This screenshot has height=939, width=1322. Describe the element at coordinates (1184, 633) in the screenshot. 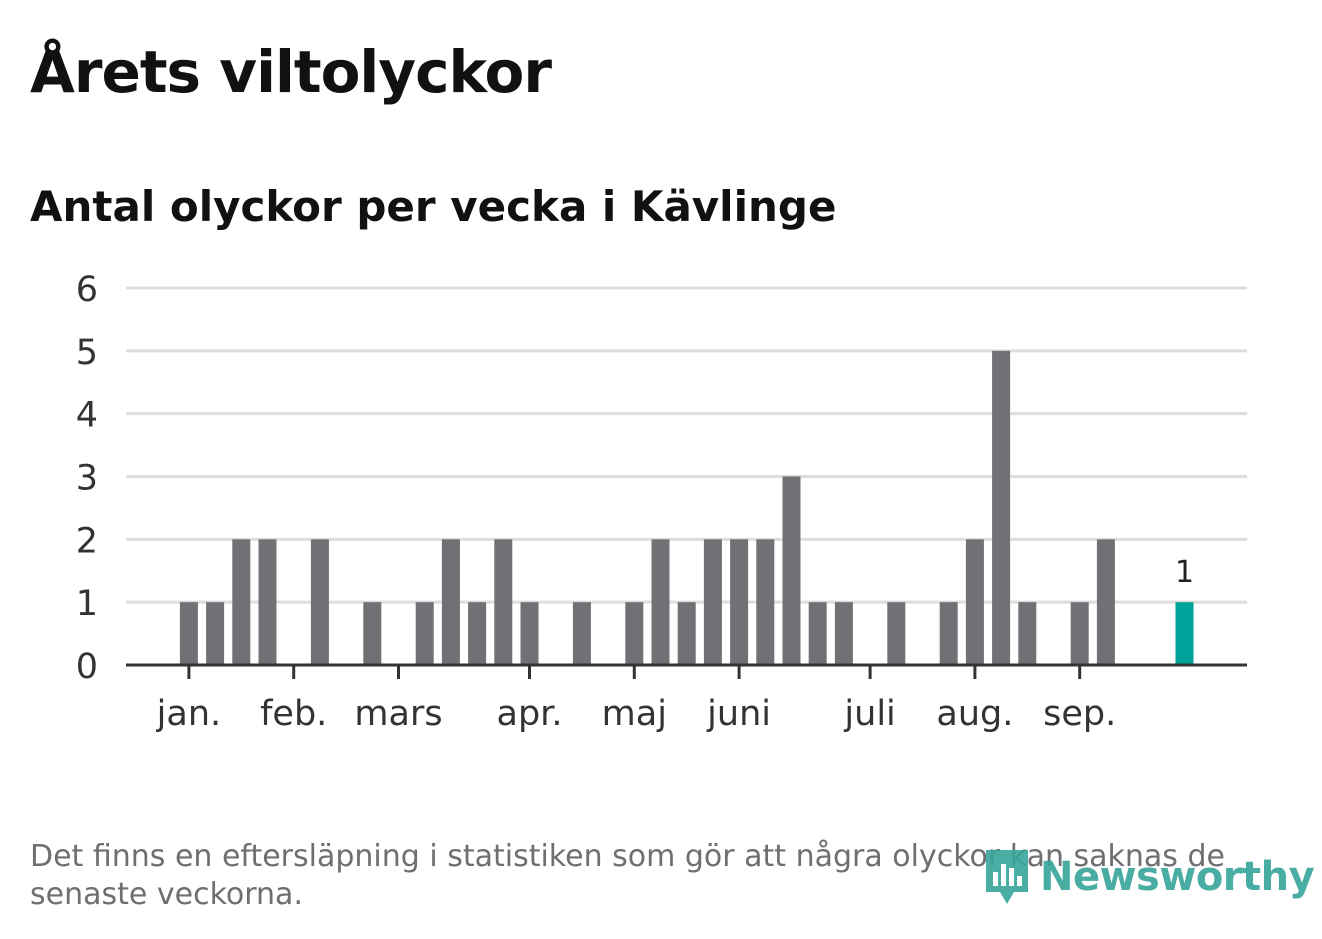

I see `bar-current-week` at that location.